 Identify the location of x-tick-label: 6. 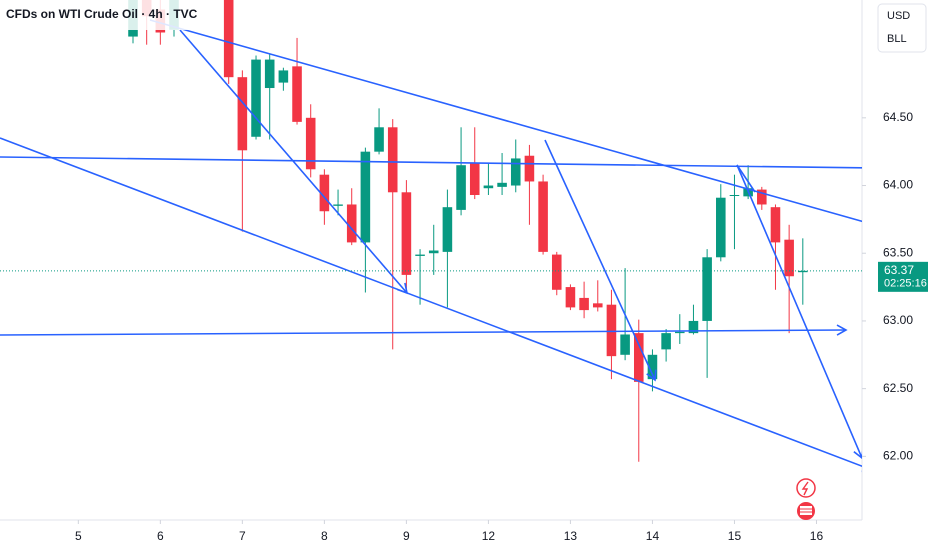
(160, 536).